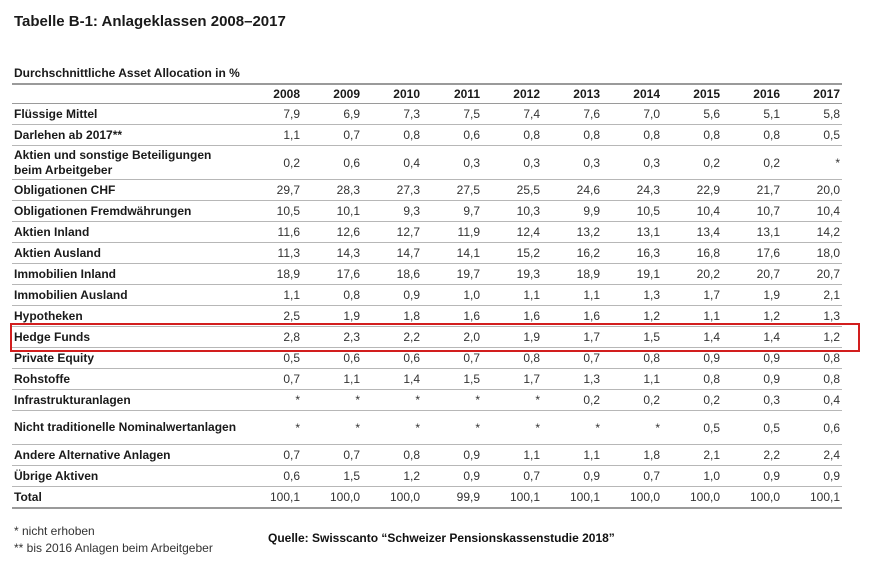 This screenshot has height=588, width=876. Describe the element at coordinates (150, 21) in the screenshot. I see `table-title: Tabelle B-1: Anlageklassen 2008–2017` at that location.